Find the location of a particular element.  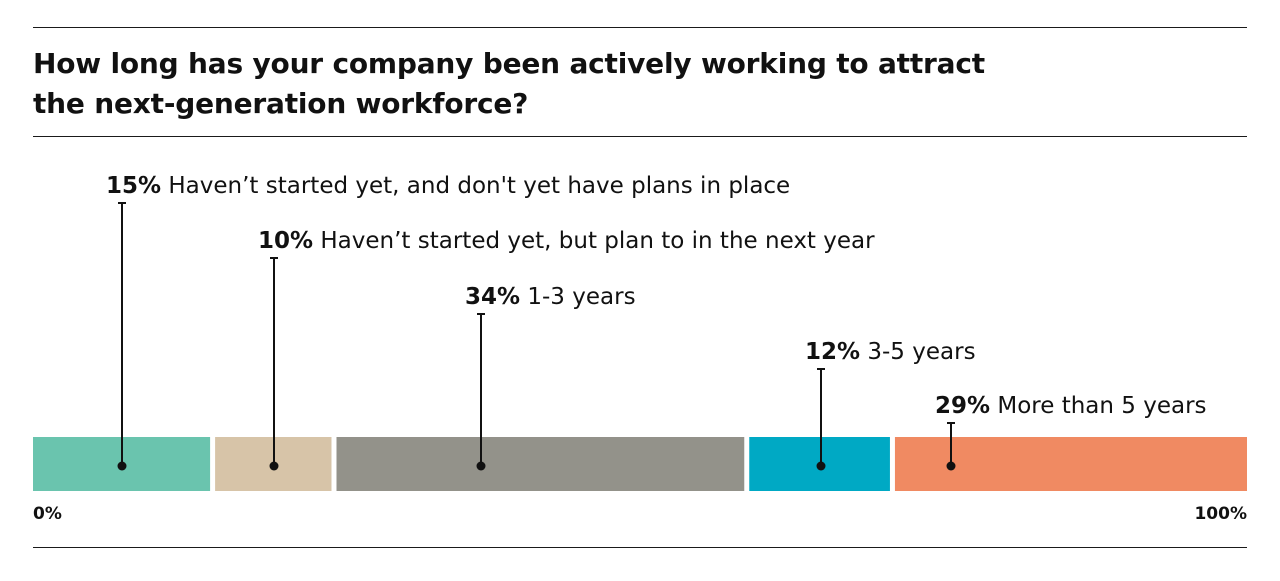

segments-layer is located at coordinates (640, 464).